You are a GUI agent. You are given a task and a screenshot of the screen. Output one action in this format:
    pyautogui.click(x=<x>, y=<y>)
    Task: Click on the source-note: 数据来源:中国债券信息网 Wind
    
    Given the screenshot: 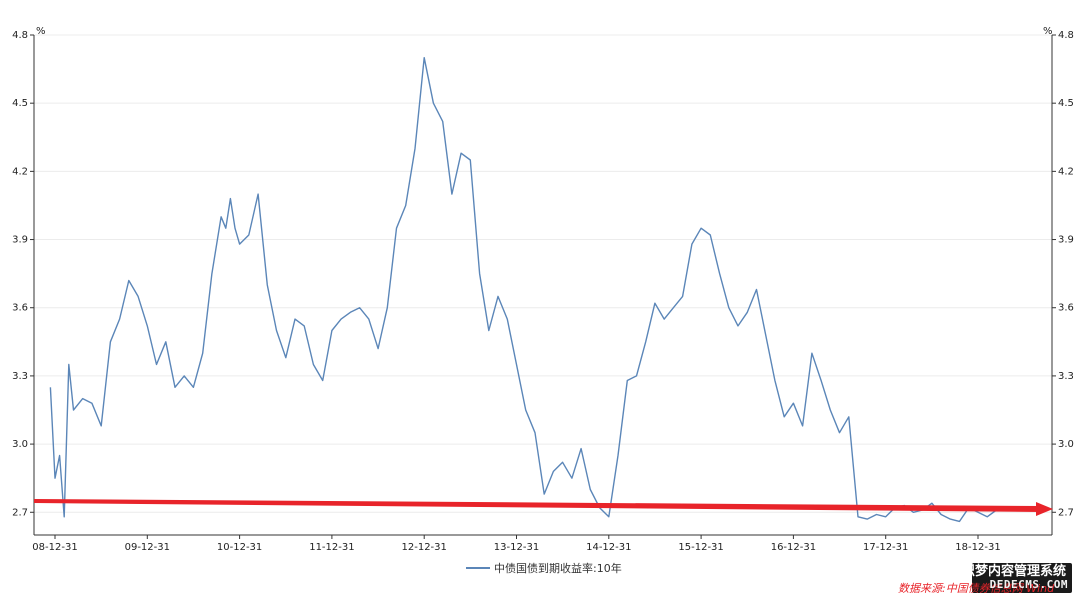 What is the action you would take?
    pyautogui.click(x=976, y=588)
    